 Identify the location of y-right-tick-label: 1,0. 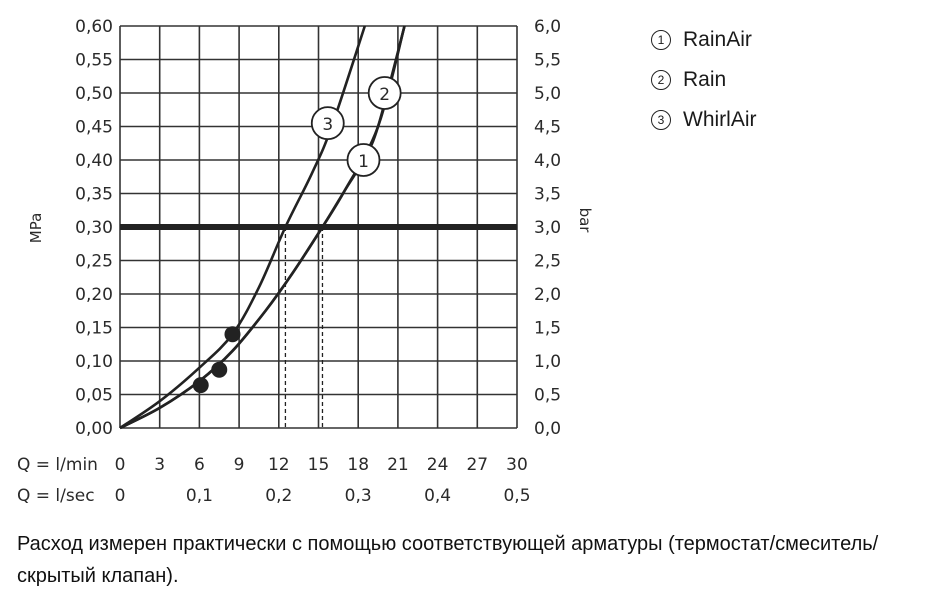
(547, 362).